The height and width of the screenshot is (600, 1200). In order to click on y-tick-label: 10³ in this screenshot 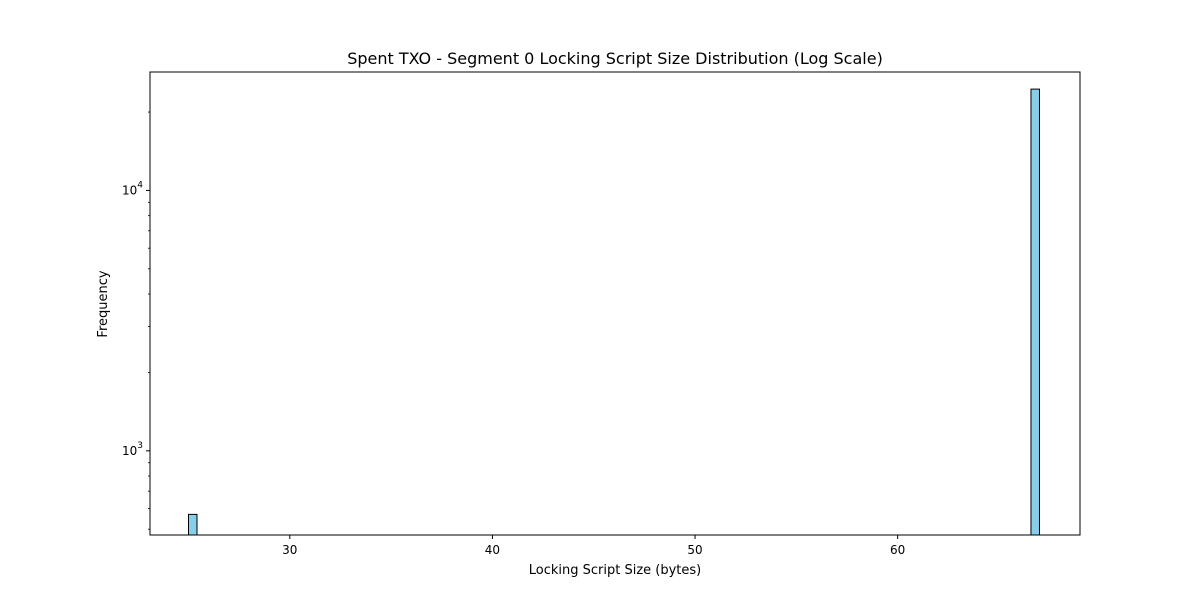, I will do `click(132, 449)`.